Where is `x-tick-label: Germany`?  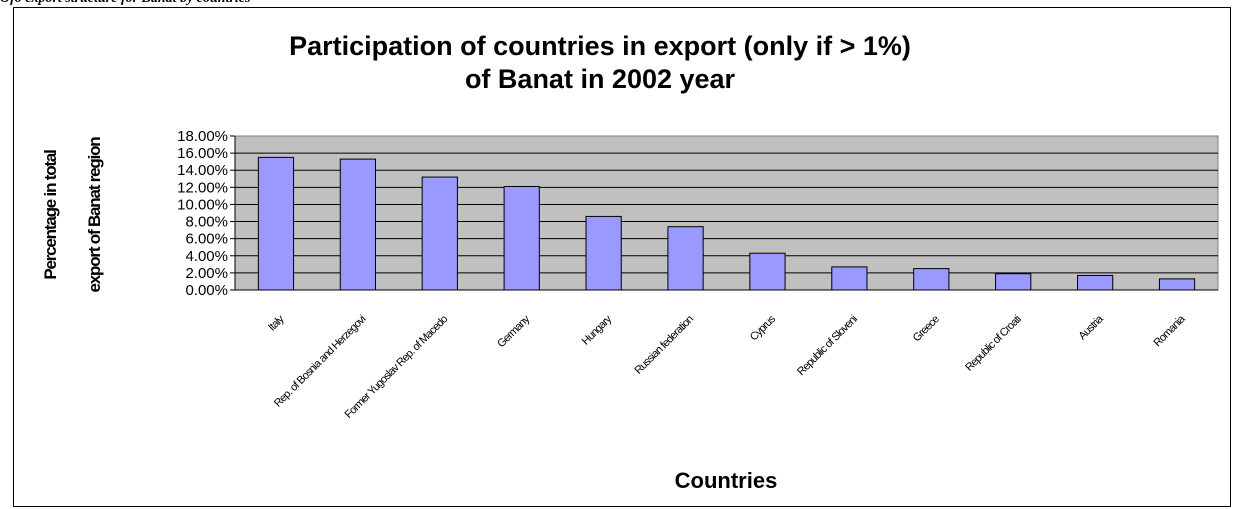 x-tick-label: Germany is located at coordinates (513, 331).